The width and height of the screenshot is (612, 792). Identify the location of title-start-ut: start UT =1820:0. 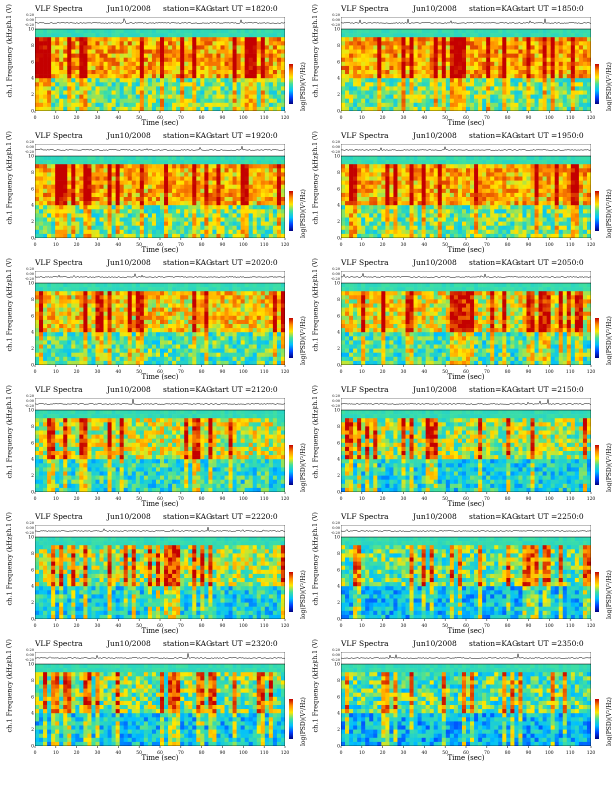
(244, 8).